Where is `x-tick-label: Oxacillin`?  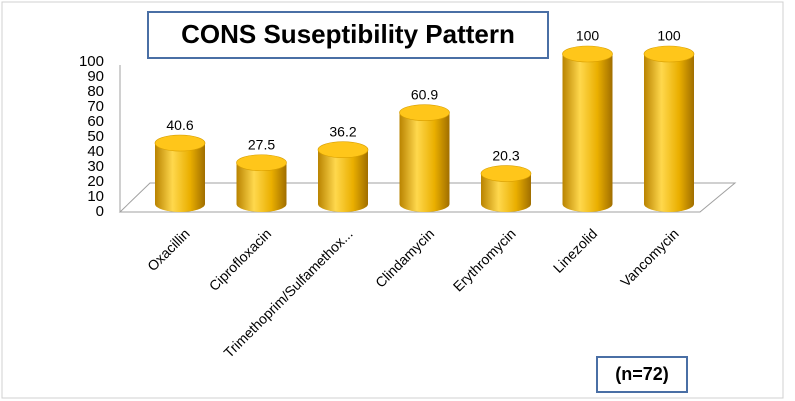
x-tick-label: Oxacillin is located at coordinates (168, 249).